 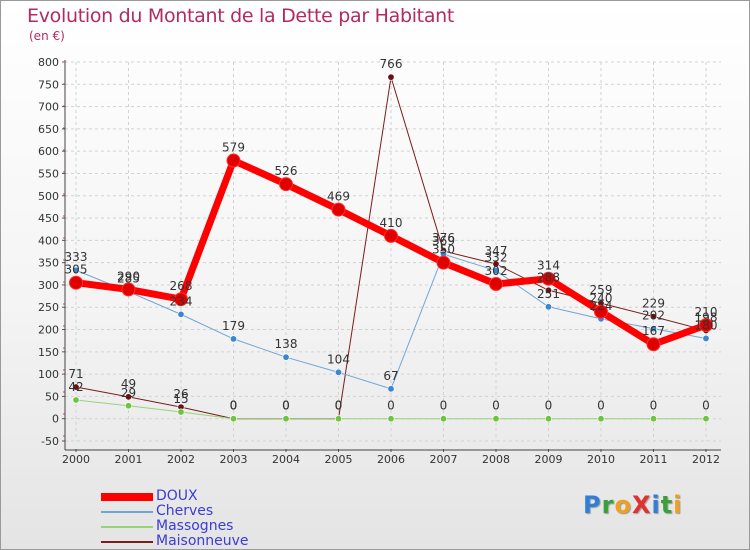 I want to click on x-tick-label: 2009, so click(x=549, y=459).